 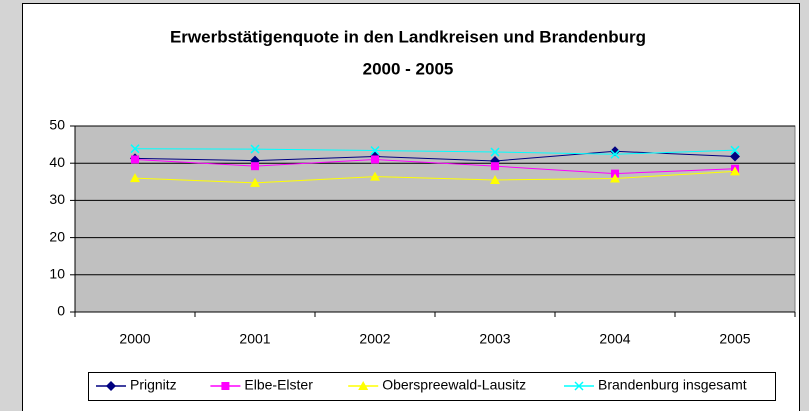 I want to click on x-tick-label: 2003, so click(x=494, y=339).